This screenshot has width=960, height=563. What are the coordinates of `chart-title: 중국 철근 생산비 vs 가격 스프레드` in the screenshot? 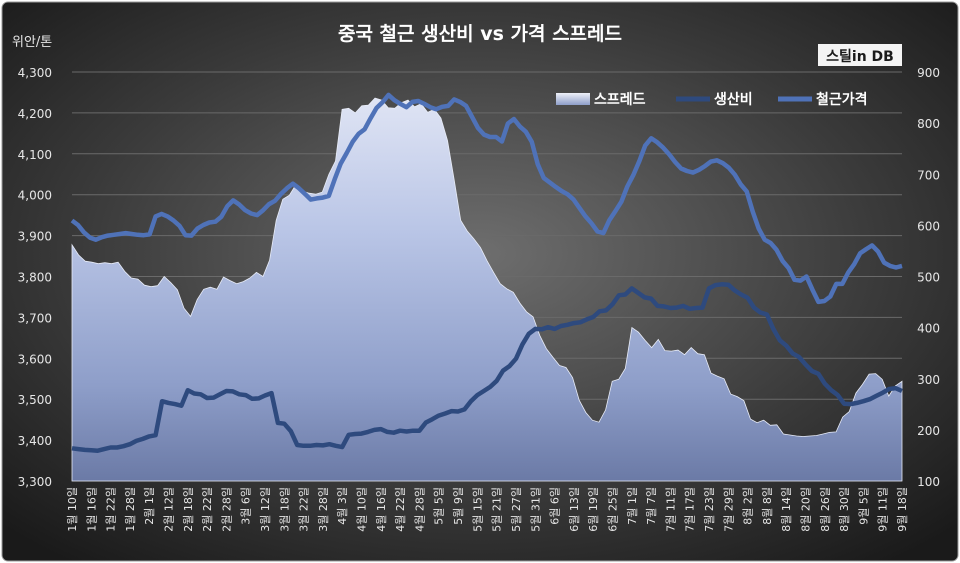 It's located at (480, 34).